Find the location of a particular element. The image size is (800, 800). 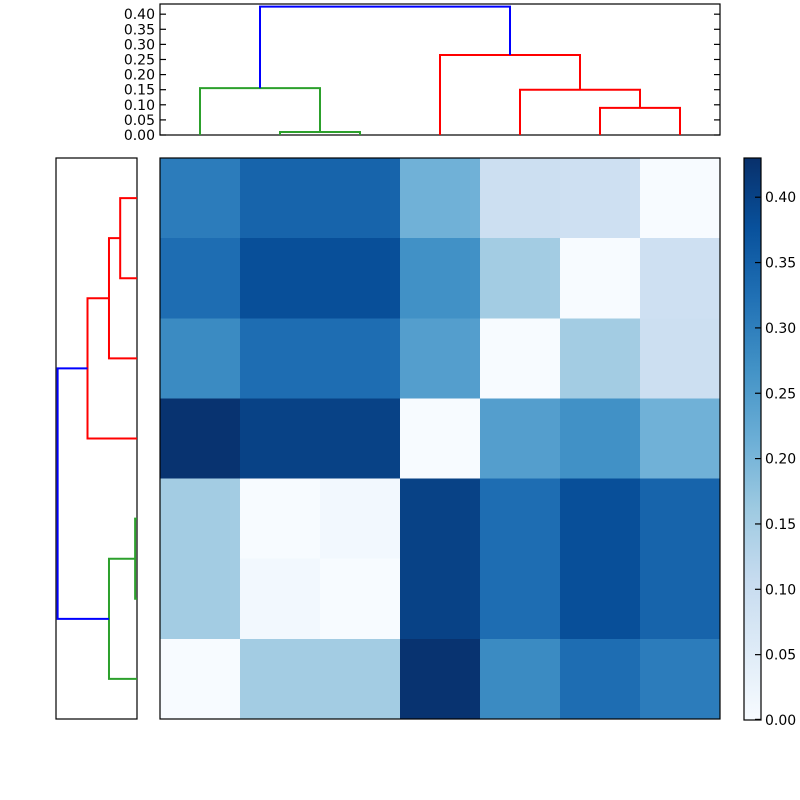

colorbar-bar is located at coordinates (752, 439).